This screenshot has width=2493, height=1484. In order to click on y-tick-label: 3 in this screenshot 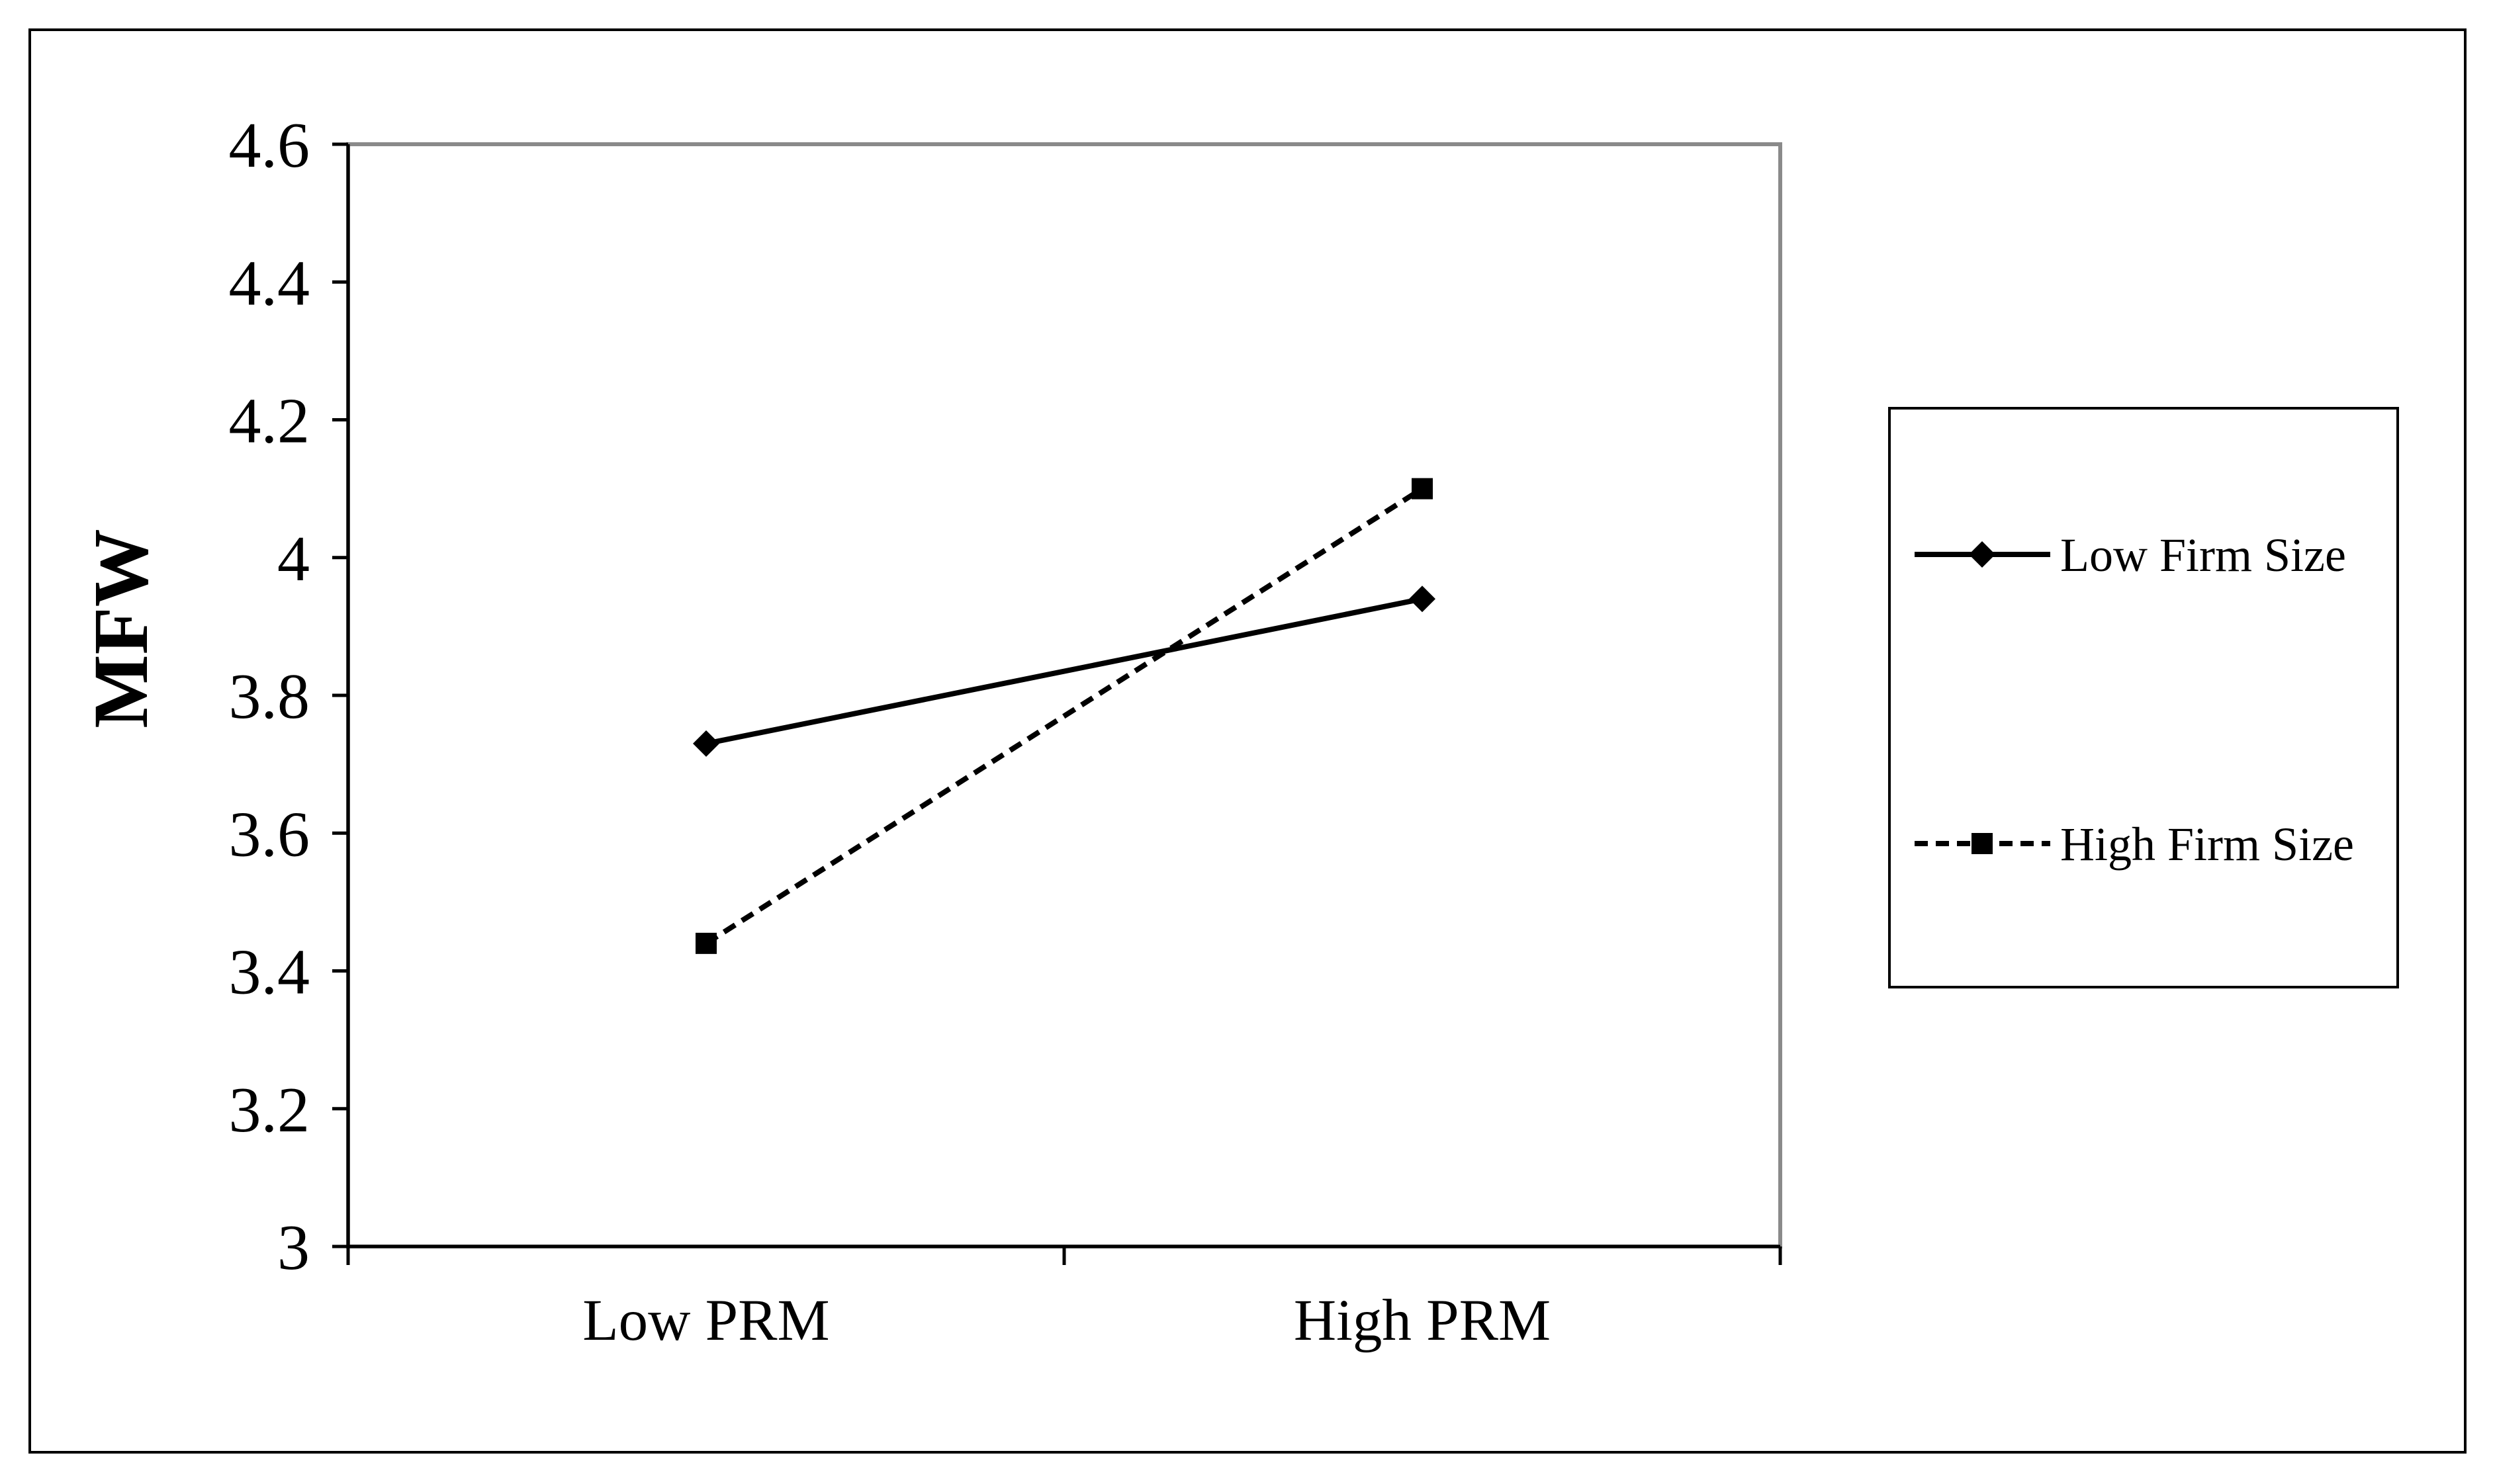, I will do `click(293, 1248)`.